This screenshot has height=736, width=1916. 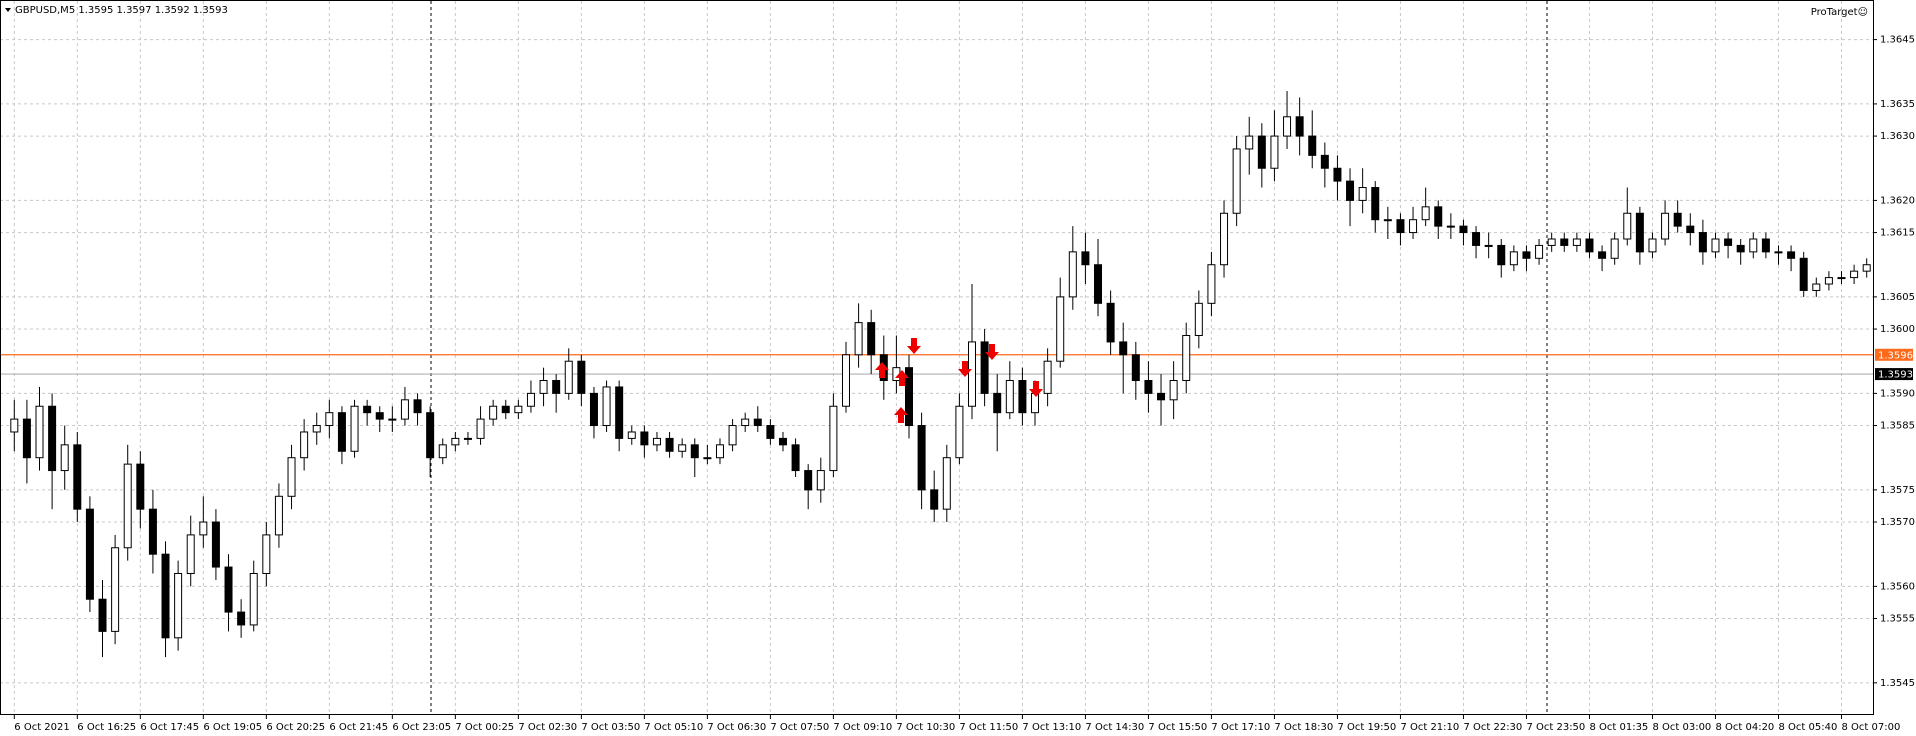 I want to click on x-tick-label: 7 Oct 11:50, so click(x=988, y=727).